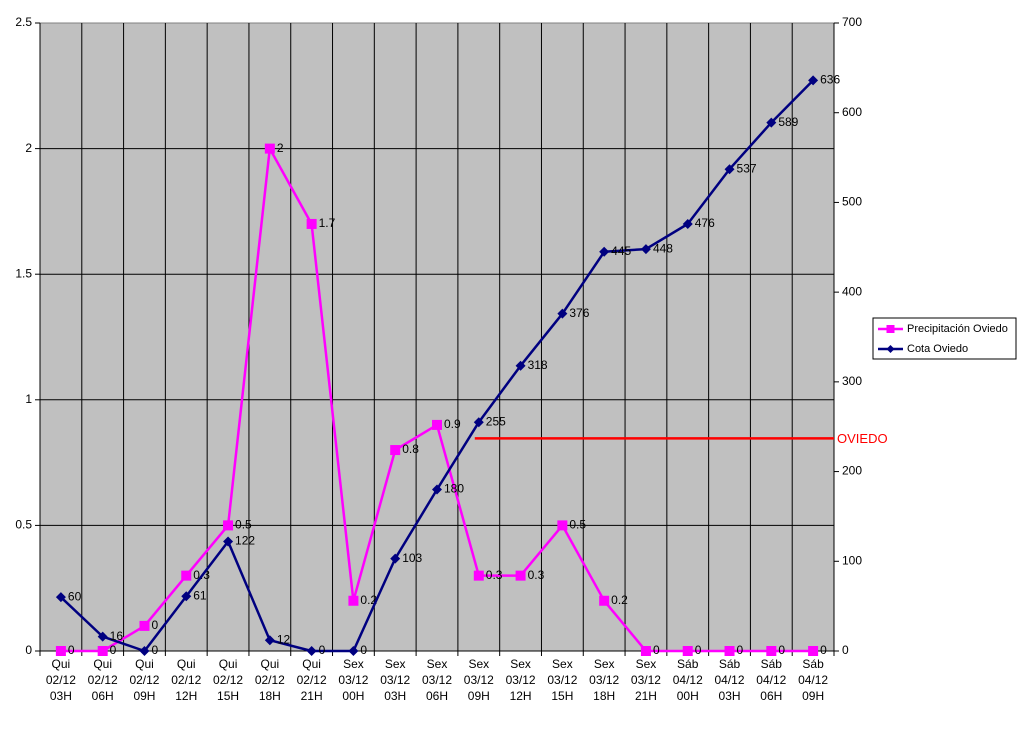 This screenshot has height=729, width=1024. What do you see at coordinates (28, 148) in the screenshot?
I see `y-tick-label-left: 2` at bounding box center [28, 148].